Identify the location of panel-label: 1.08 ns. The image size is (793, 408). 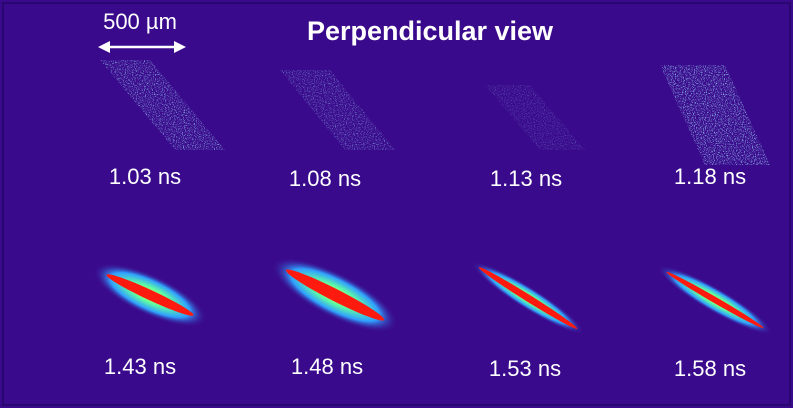
(325, 178).